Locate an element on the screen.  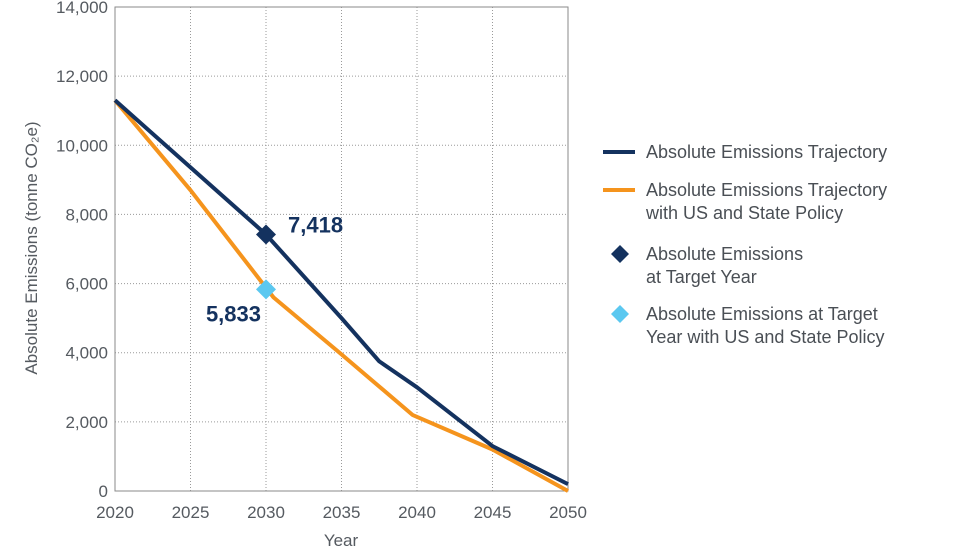
x-tick-label: 2050 is located at coordinates (568, 512).